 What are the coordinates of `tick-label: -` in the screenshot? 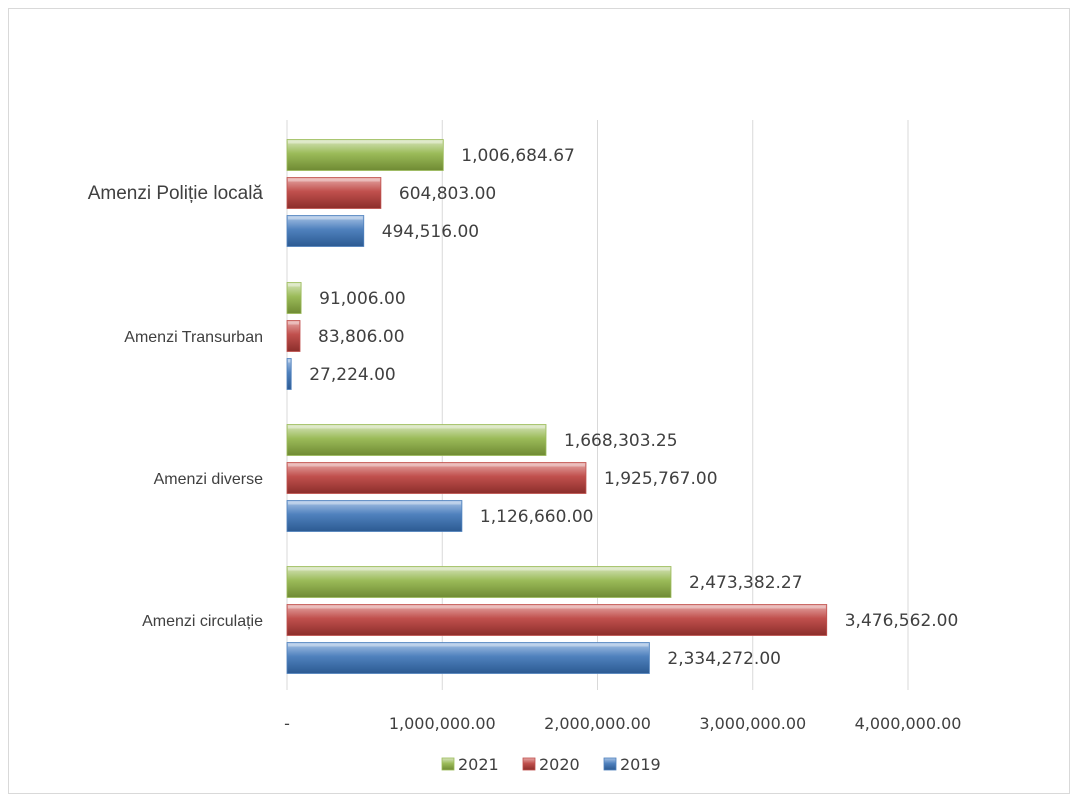 It's located at (287, 723).